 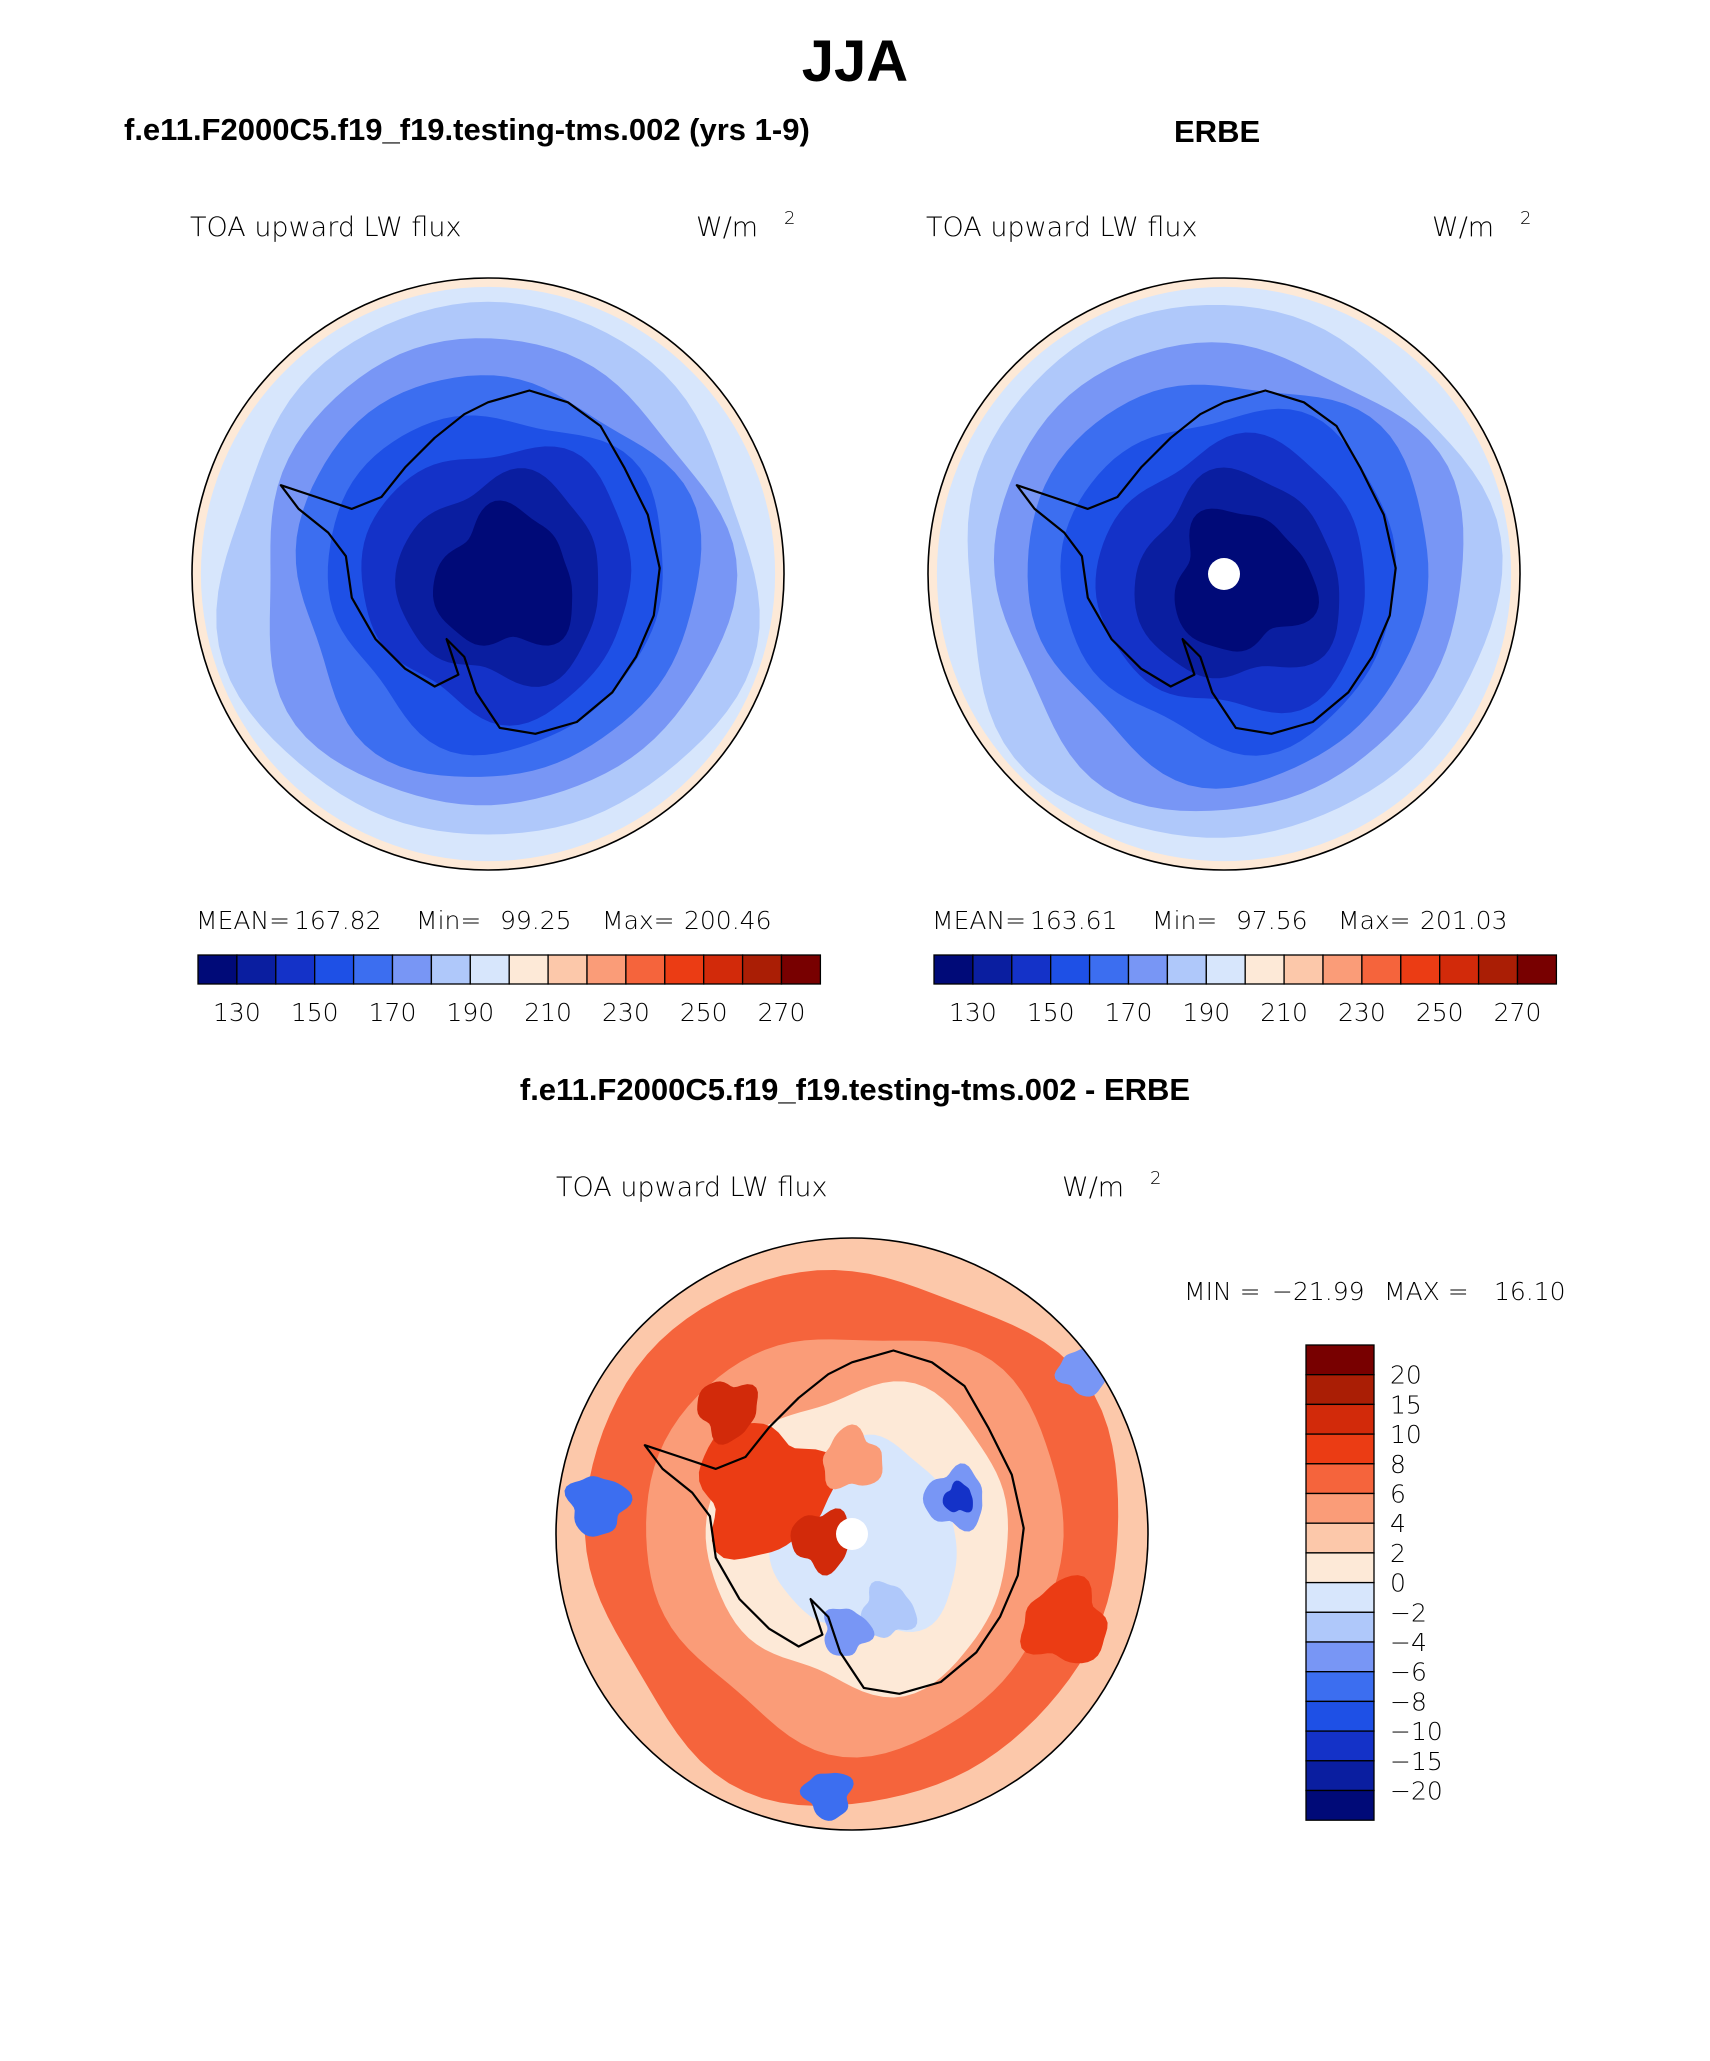 What do you see at coordinates (1416, 1791) in the screenshot?
I see `colorbar-tick-label: −20` at bounding box center [1416, 1791].